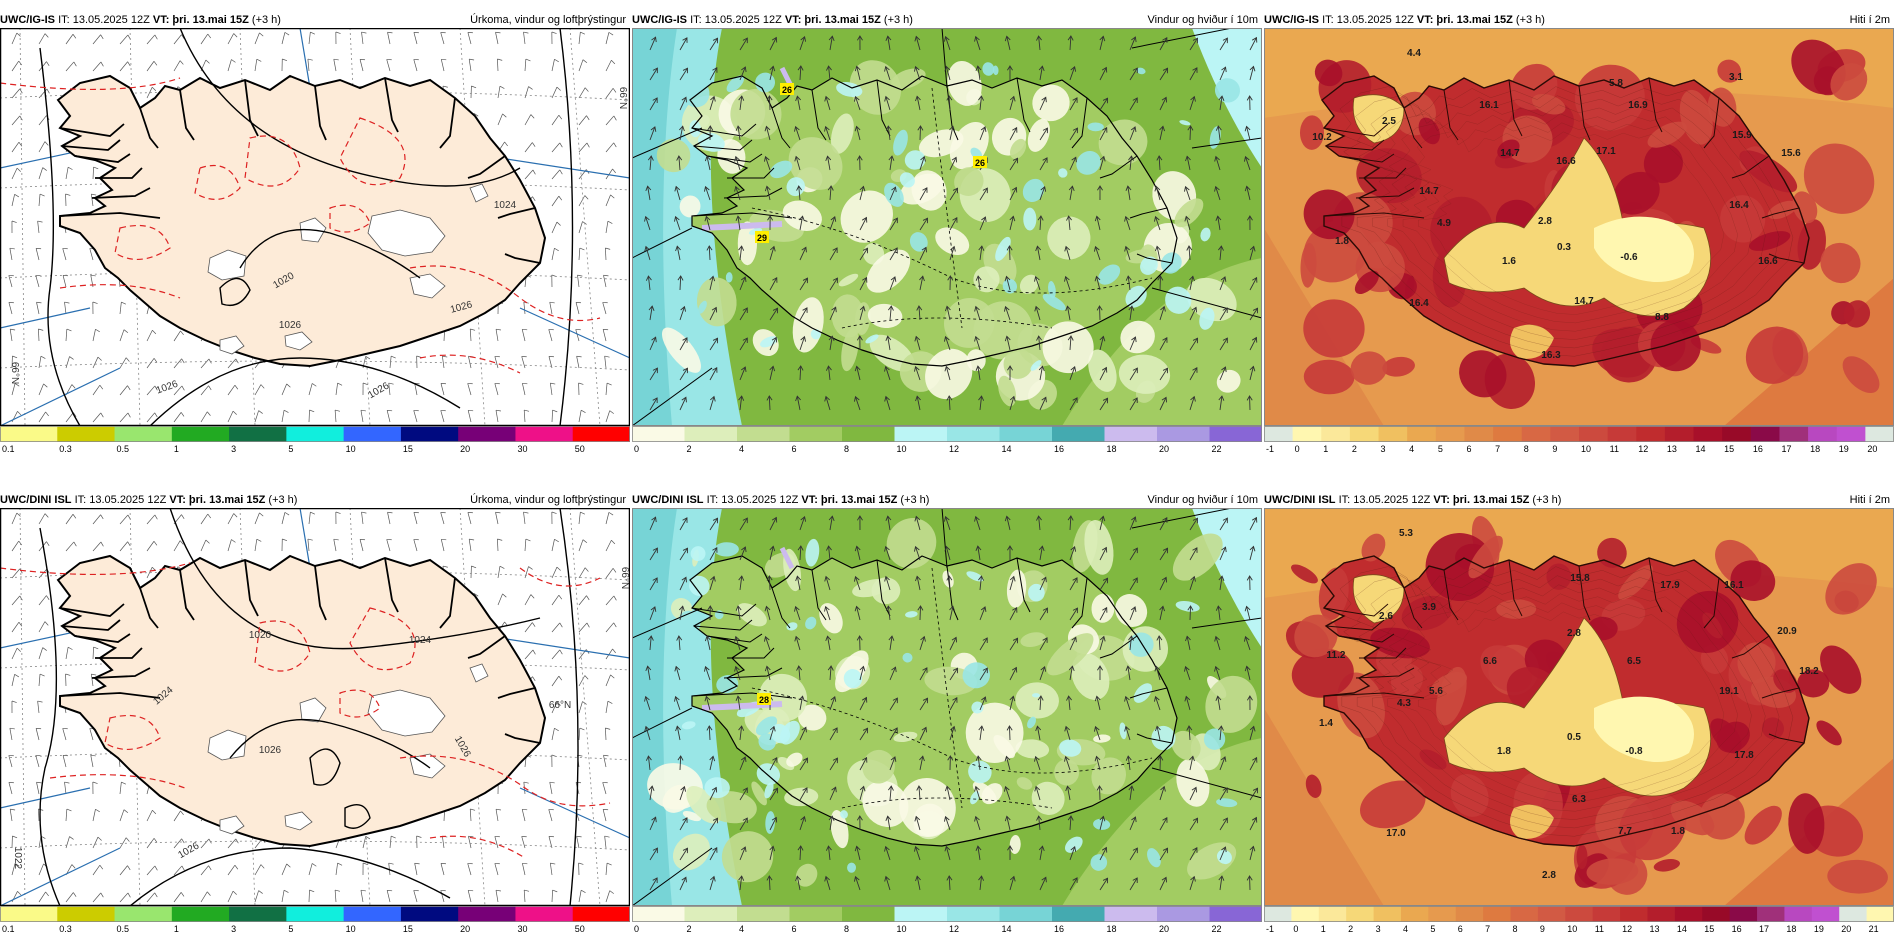  What do you see at coordinates (123, 929) in the screenshot?
I see `colorbar-tick-label: 0.5` at bounding box center [123, 929].